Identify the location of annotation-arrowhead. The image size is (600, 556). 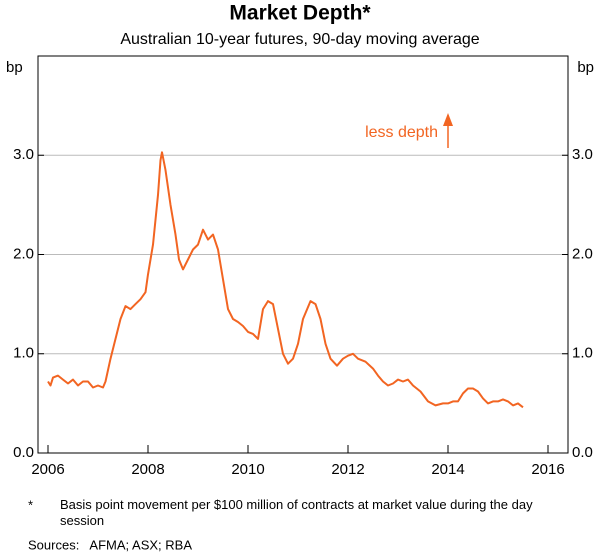
(448, 119).